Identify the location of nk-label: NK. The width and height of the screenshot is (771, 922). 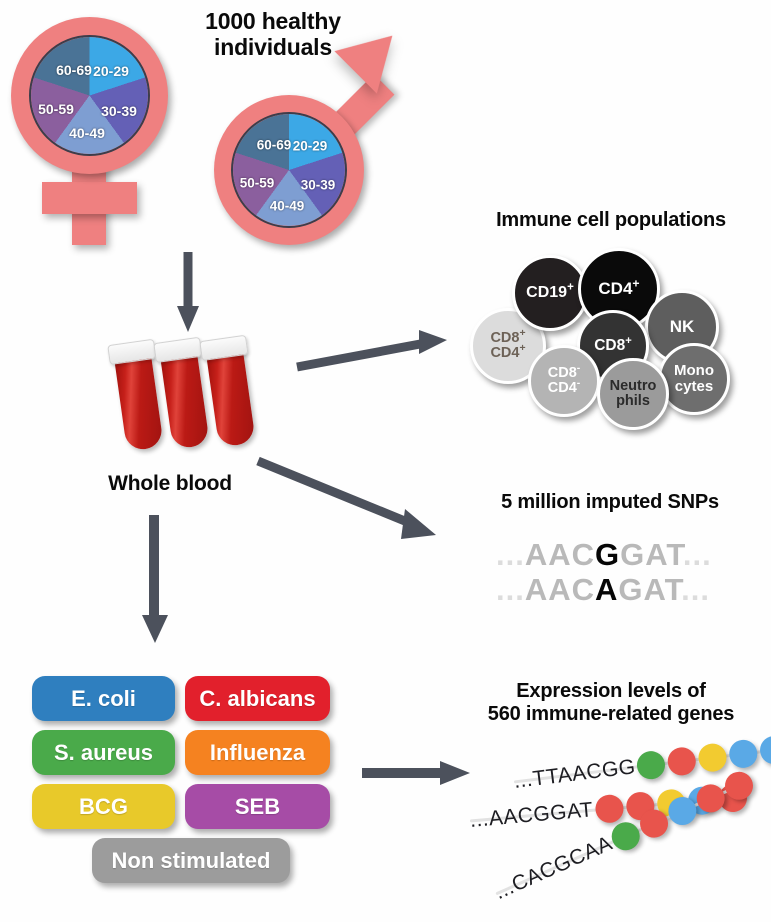
(682, 327).